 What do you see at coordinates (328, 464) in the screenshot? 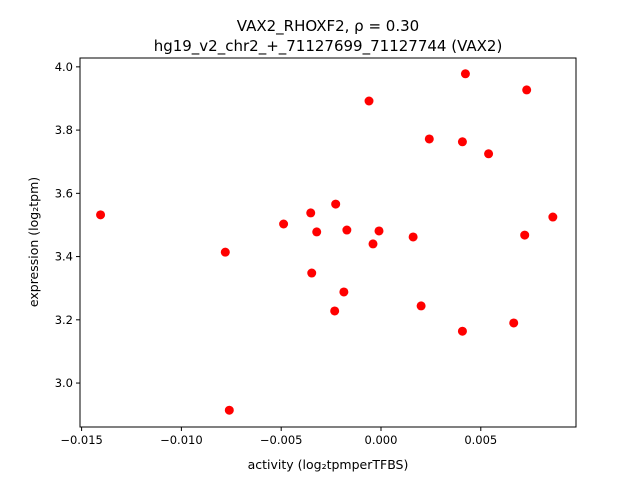
I see `x-axis-label: activity (log₂tpmperTFBS)` at bounding box center [328, 464].